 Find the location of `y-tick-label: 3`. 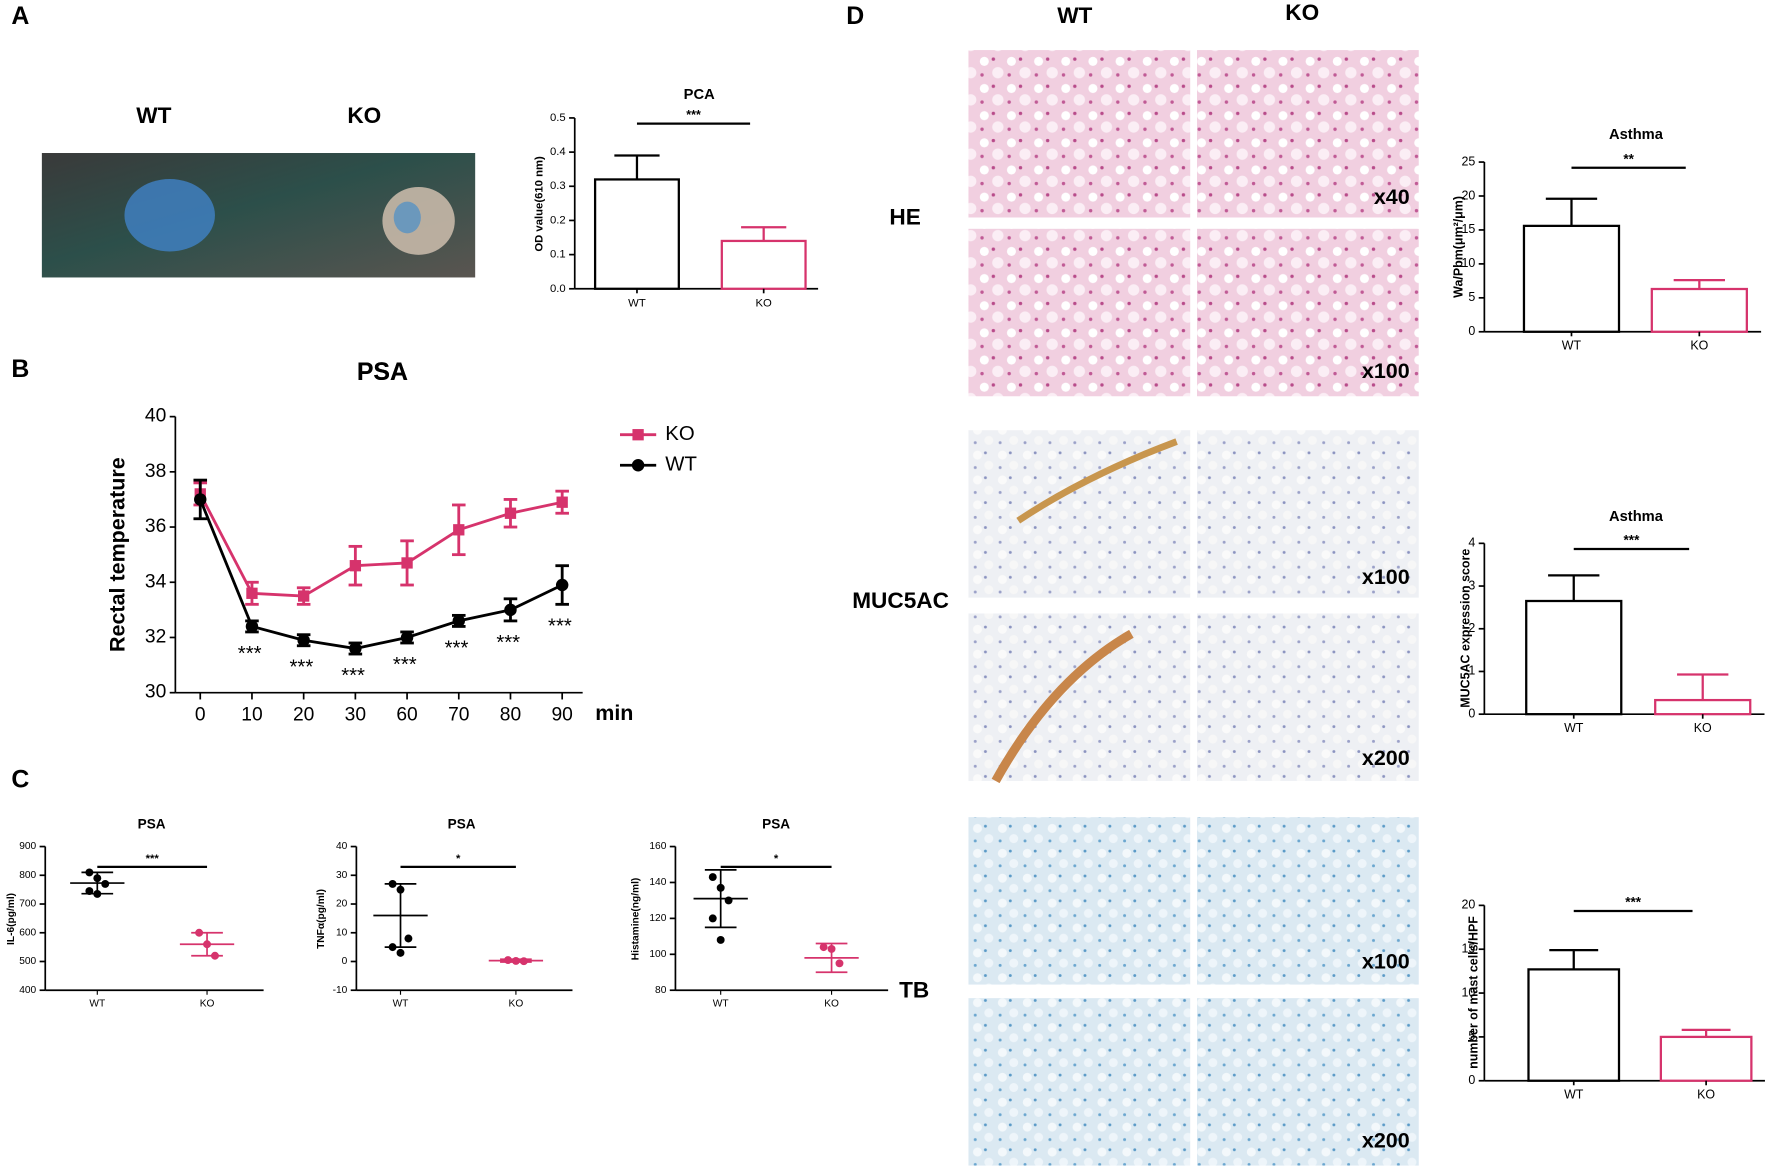

y-tick-label: 3 is located at coordinates (1471, 585).